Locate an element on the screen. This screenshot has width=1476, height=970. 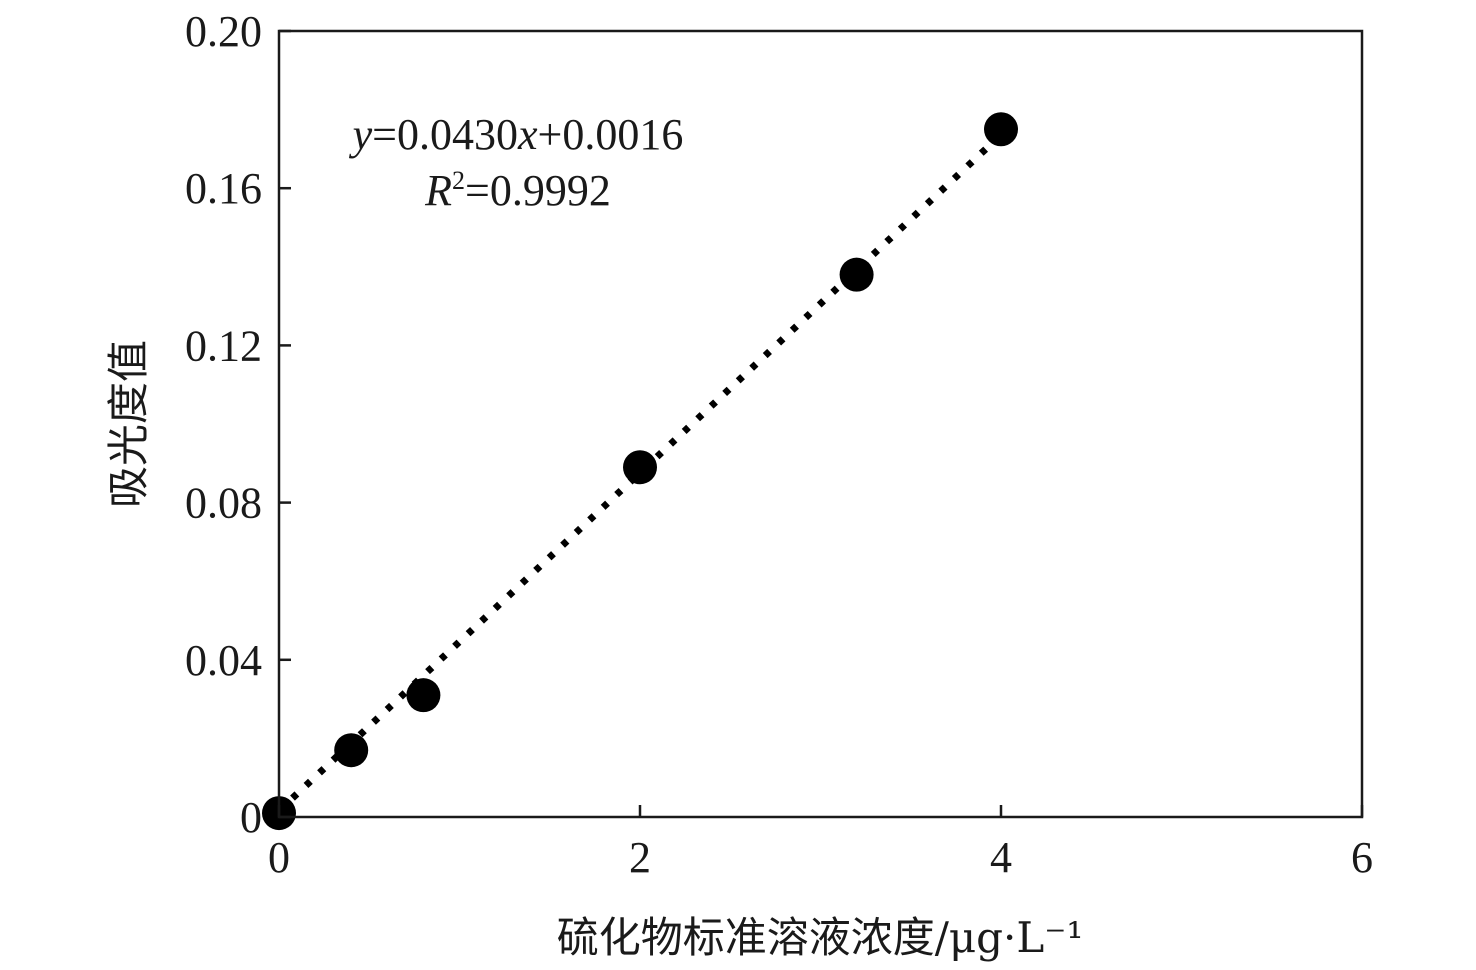
y-tick-label: 0.20 is located at coordinates (223, 31).